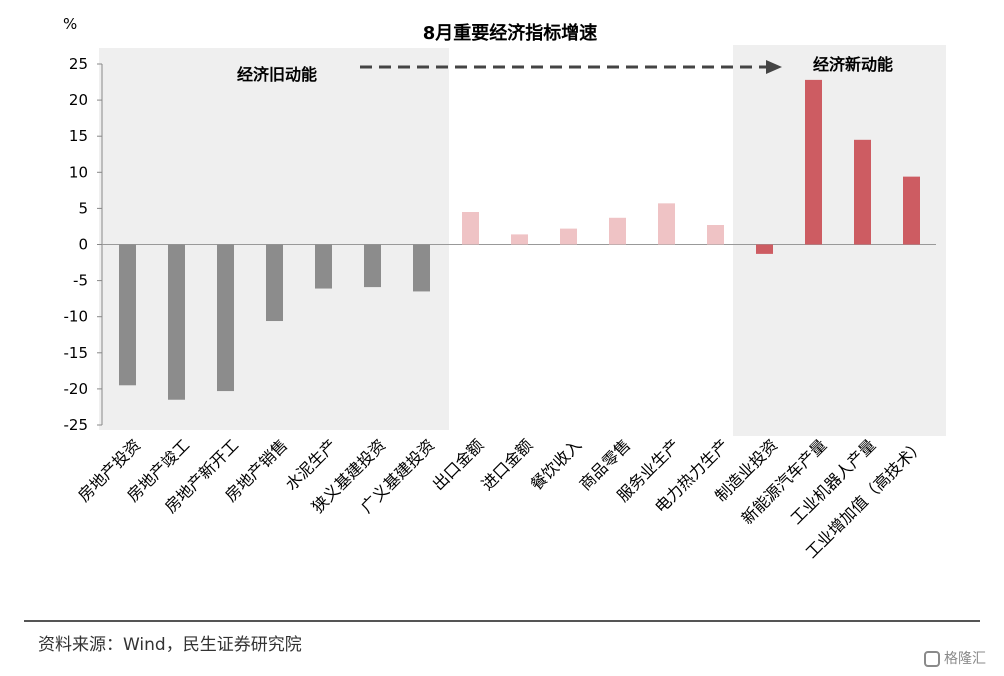 Image resolution: width=1004 pixels, height=676 pixels. What do you see at coordinates (76, 353) in the screenshot?
I see `y-tick-label: -15` at bounding box center [76, 353].